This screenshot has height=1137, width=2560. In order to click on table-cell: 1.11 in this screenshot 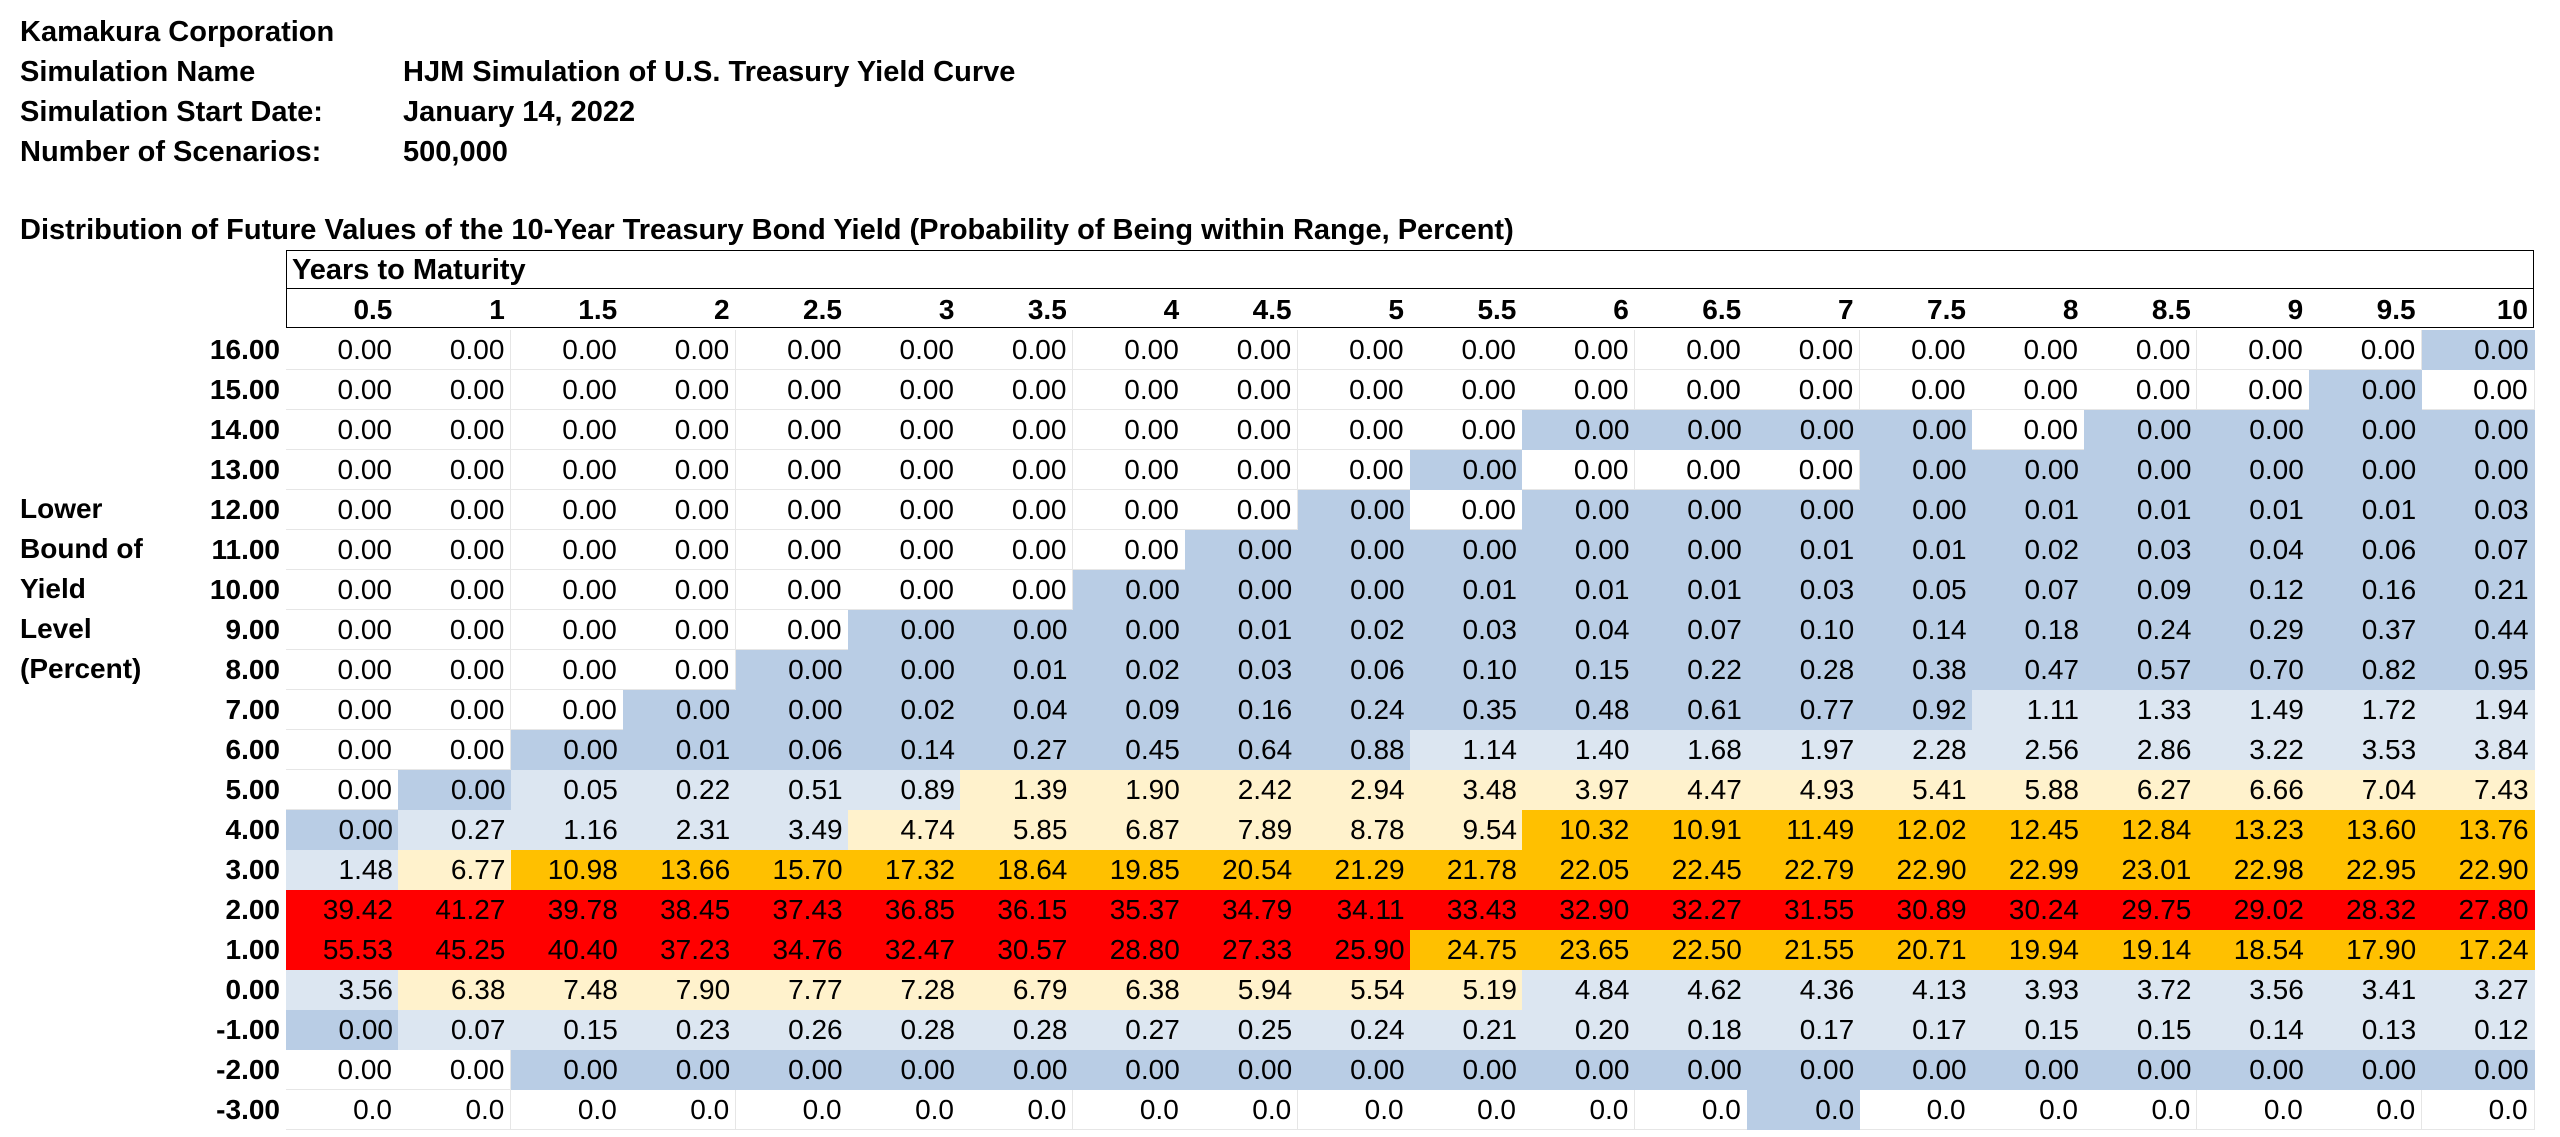, I will do `click(2028, 710)`.